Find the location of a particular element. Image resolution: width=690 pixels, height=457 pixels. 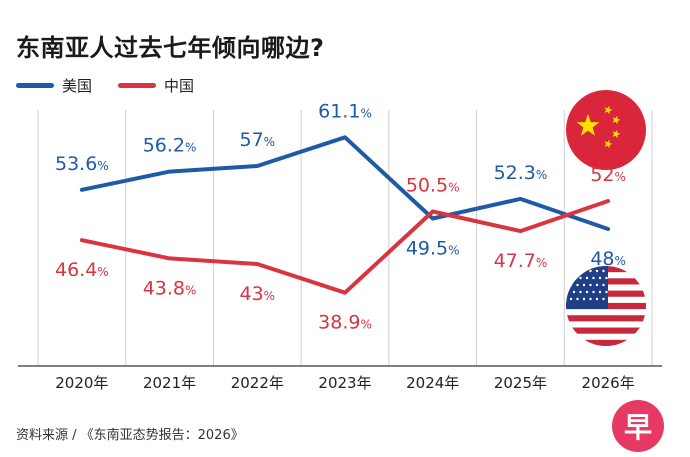

data-label: 61.1% is located at coordinates (345, 111).